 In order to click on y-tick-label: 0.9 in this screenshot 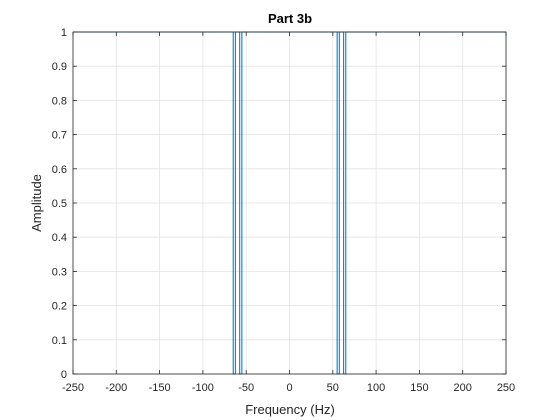, I will do `click(59, 67)`.